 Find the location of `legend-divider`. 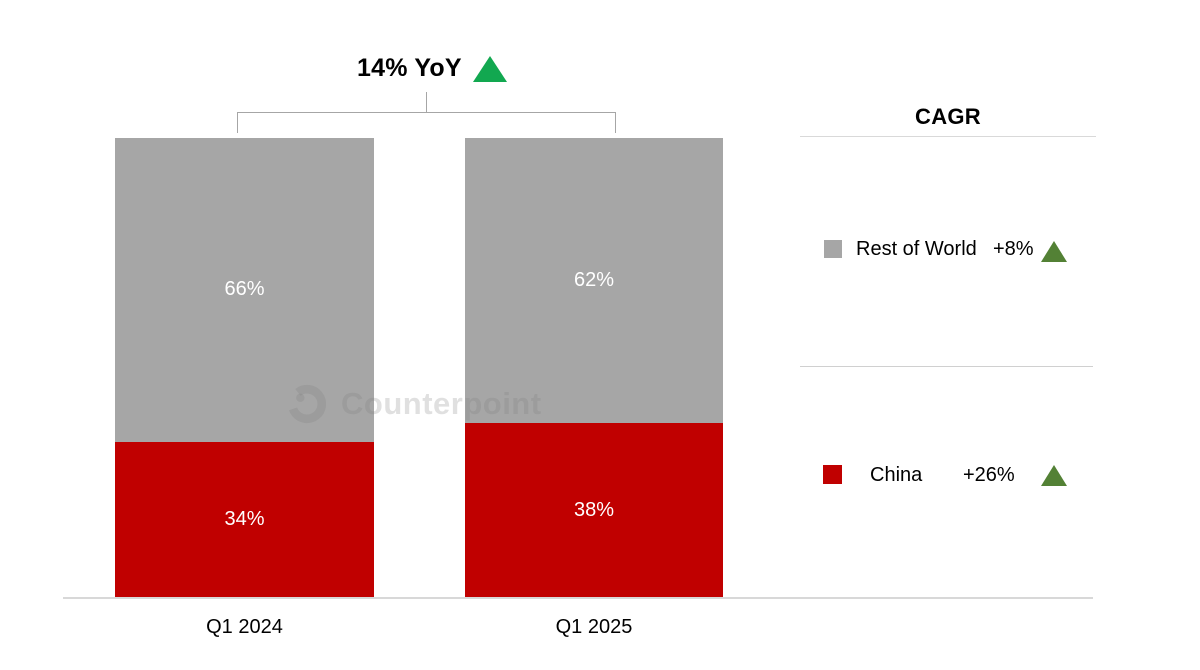

legend-divider is located at coordinates (946, 366).